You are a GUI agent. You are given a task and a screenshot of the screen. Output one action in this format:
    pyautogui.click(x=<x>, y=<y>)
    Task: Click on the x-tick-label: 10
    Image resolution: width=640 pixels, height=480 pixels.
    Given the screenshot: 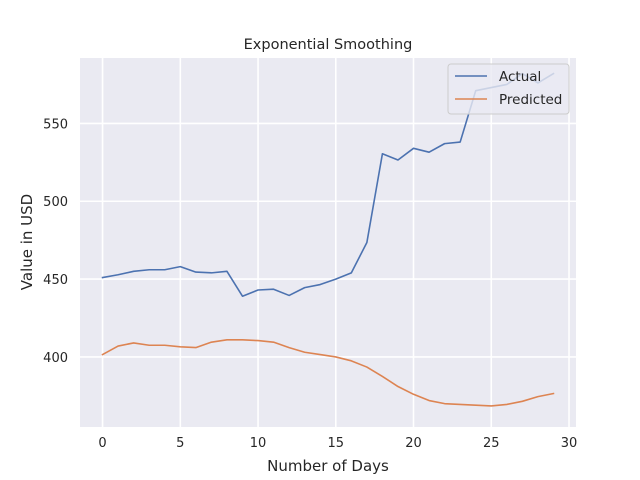 What is the action you would take?
    pyautogui.click(x=258, y=443)
    